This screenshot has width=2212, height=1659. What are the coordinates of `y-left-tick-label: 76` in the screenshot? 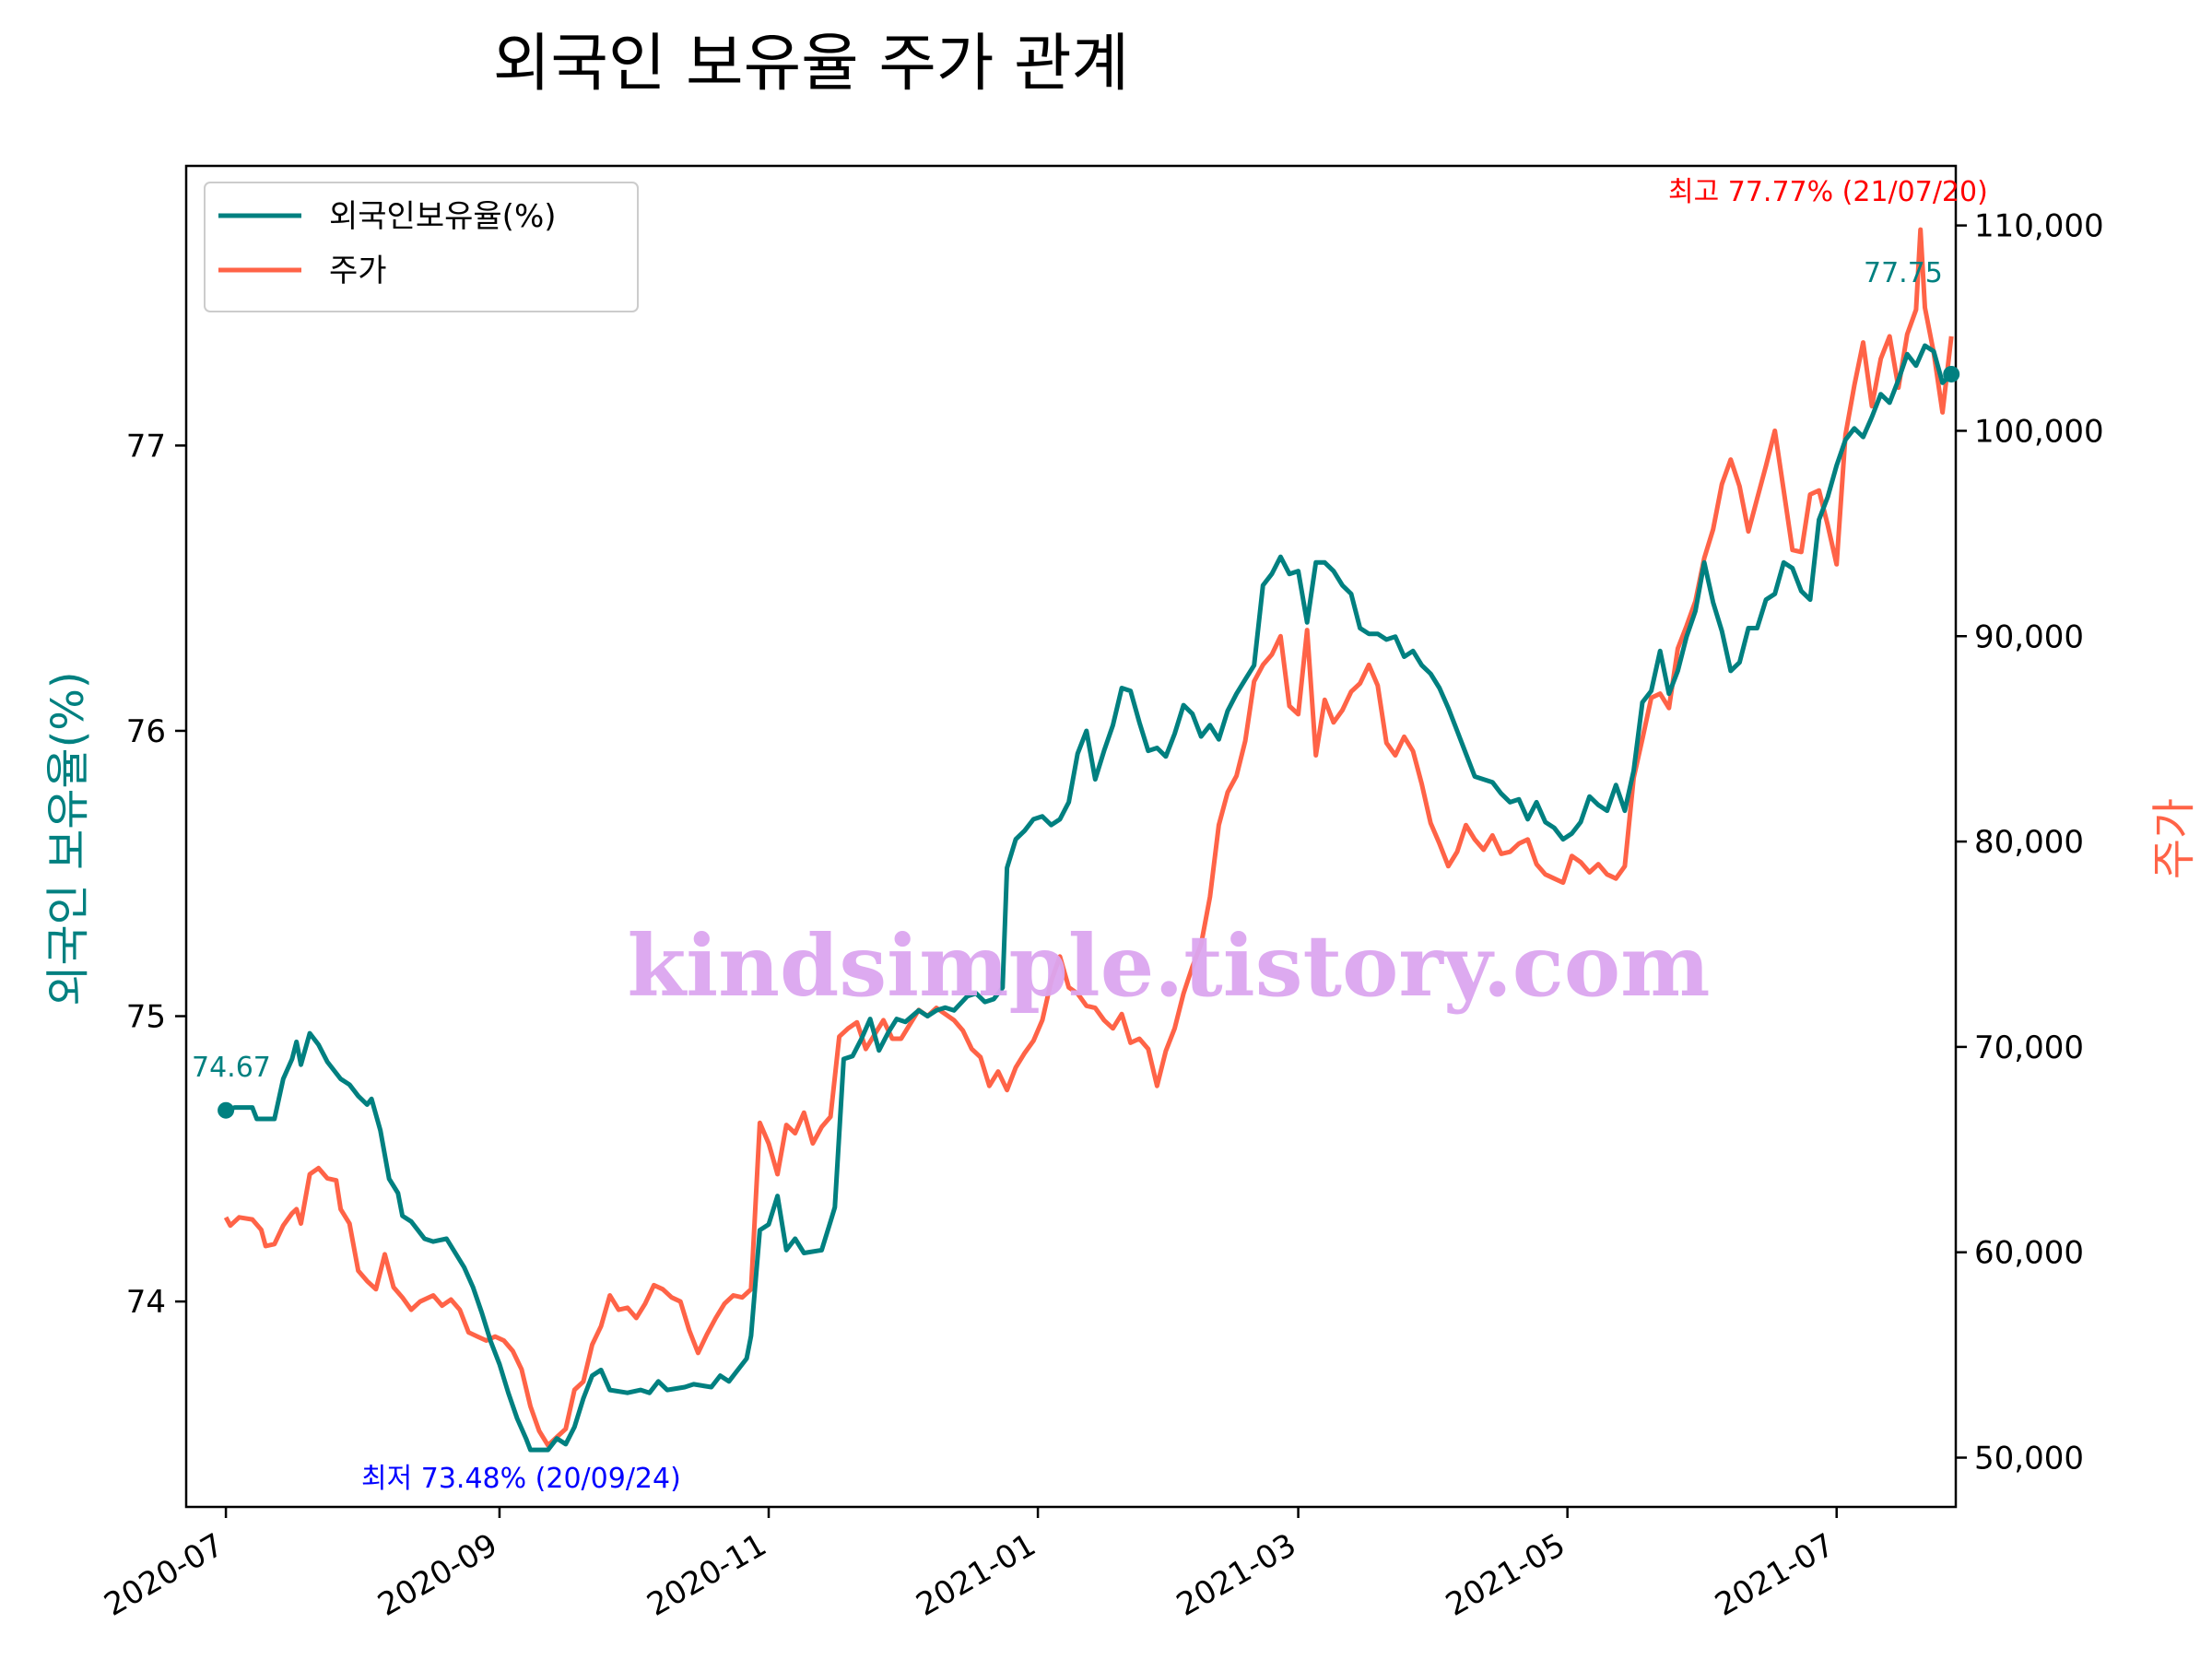 It's located at (146, 731).